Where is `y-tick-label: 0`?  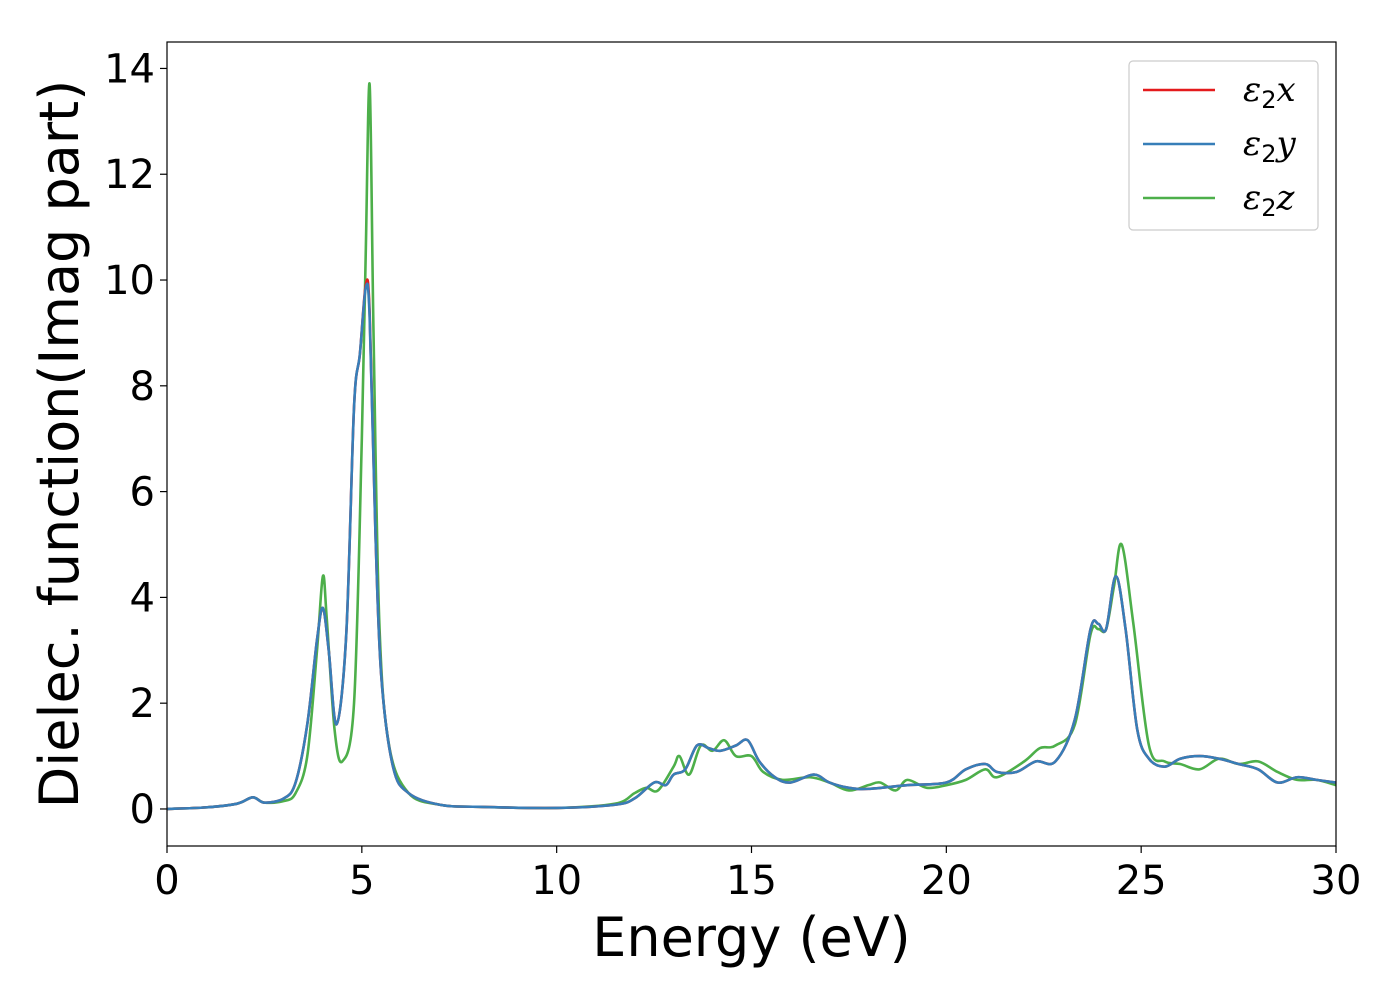
y-tick-label: 0 is located at coordinates (142, 810).